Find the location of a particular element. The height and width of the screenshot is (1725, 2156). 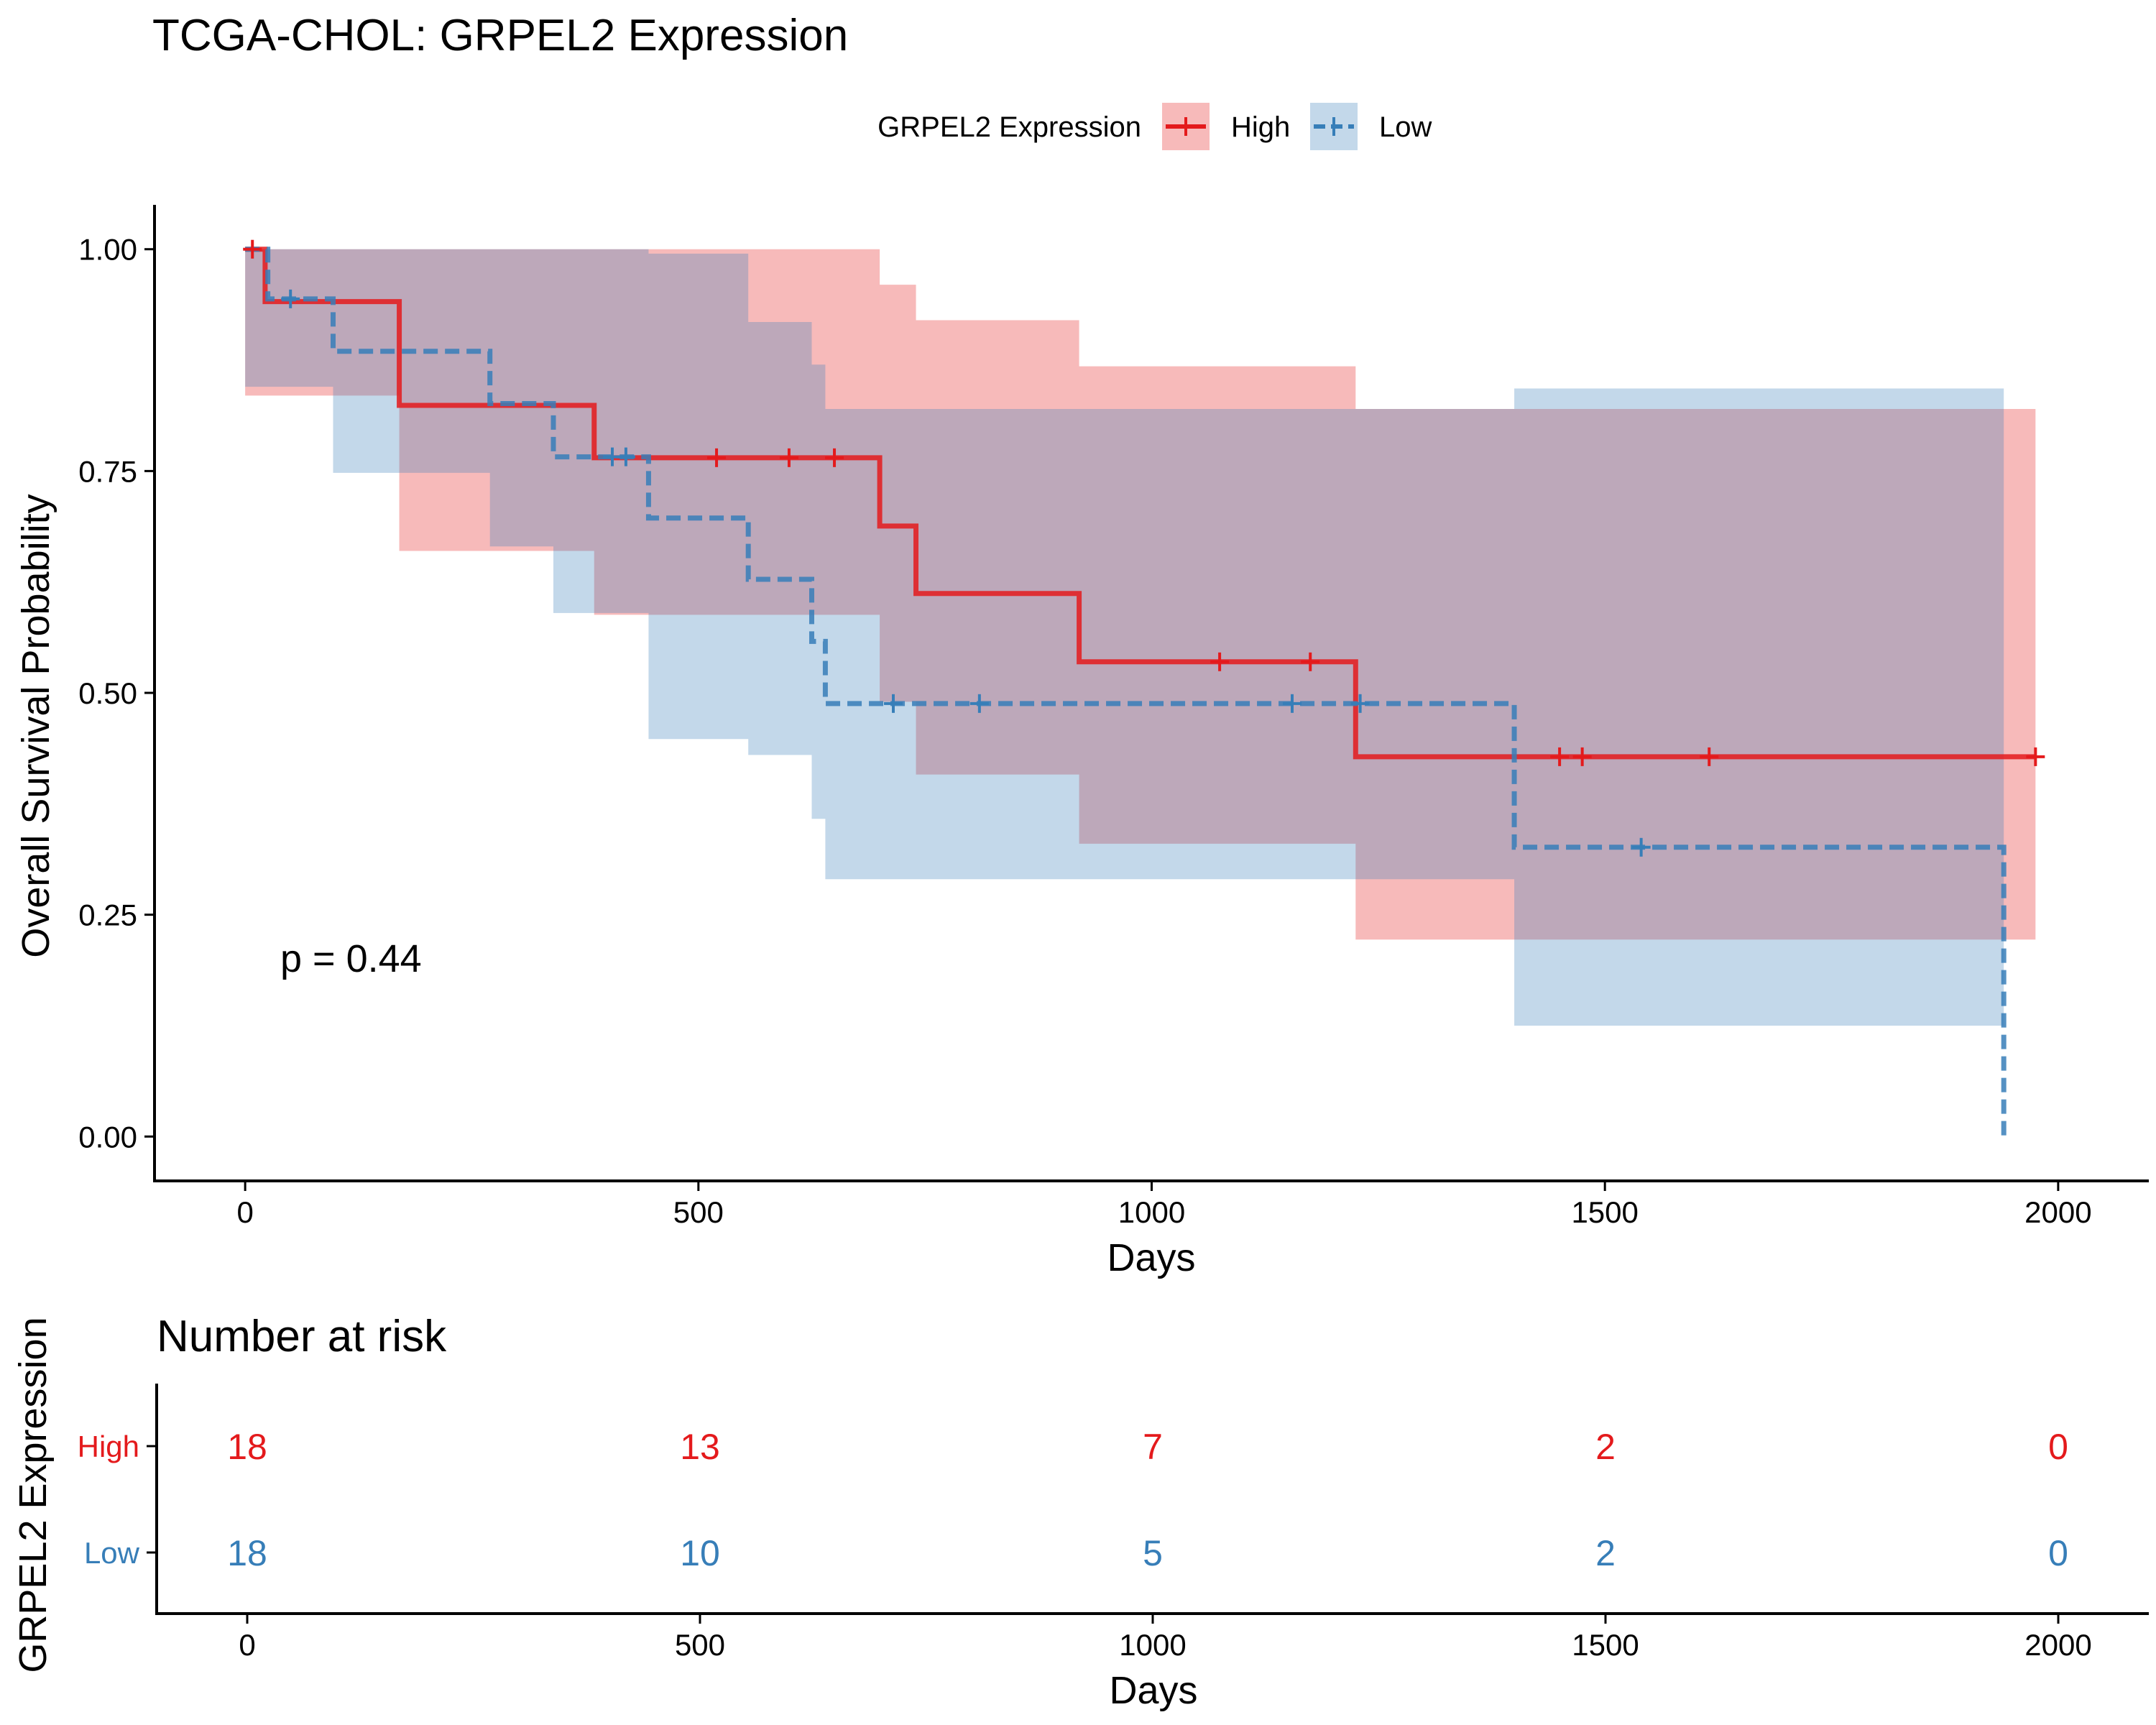

x-axis-title: Days is located at coordinates (1151, 1257).